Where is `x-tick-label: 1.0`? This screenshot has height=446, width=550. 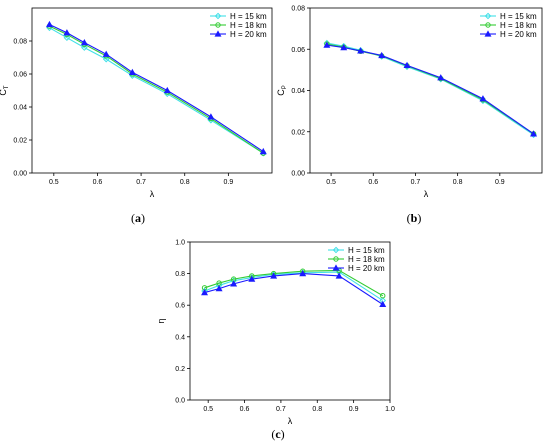 x-tick-label: 1.0 is located at coordinates (390, 409).